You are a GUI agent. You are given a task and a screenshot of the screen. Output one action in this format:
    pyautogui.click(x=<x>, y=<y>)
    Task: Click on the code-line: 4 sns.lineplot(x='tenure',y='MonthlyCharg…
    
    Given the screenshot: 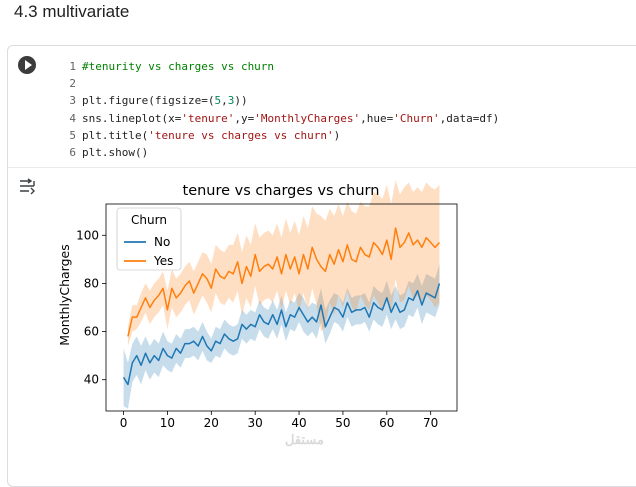 What is the action you would take?
    pyautogui.click(x=282, y=118)
    